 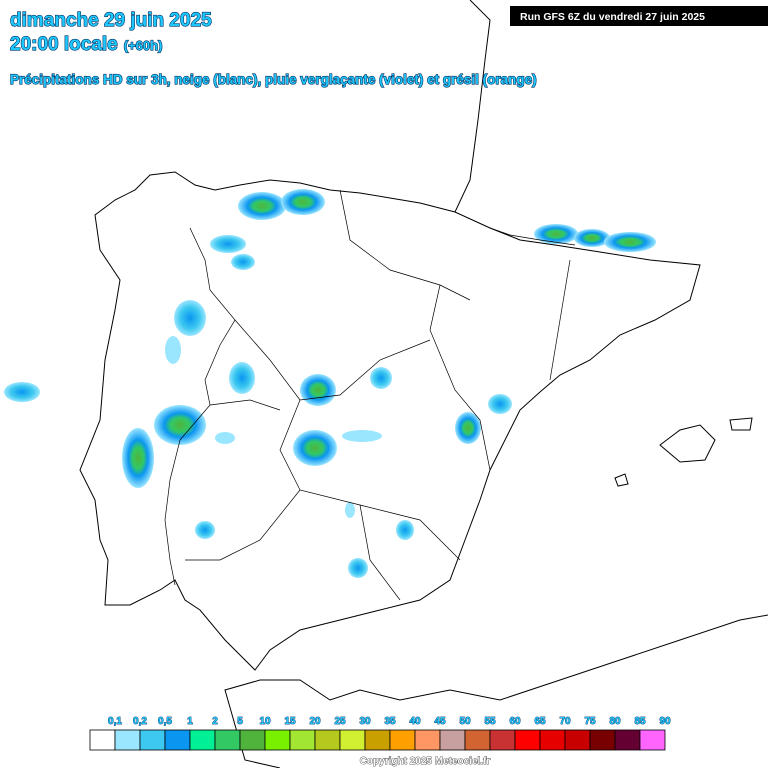 I want to click on legend-label: 25, so click(x=340, y=721).